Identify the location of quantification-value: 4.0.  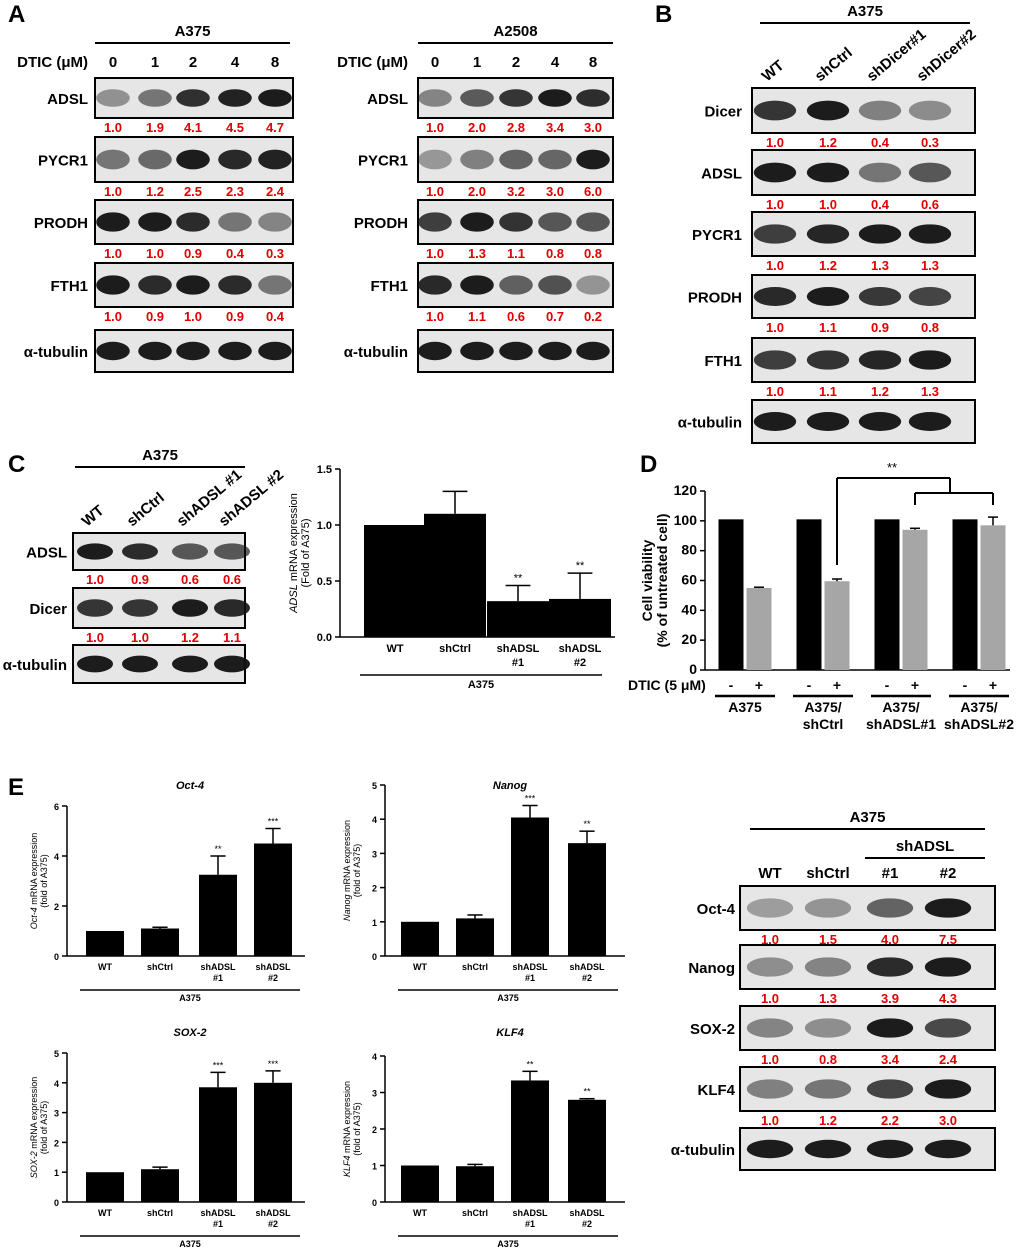
(890, 939).